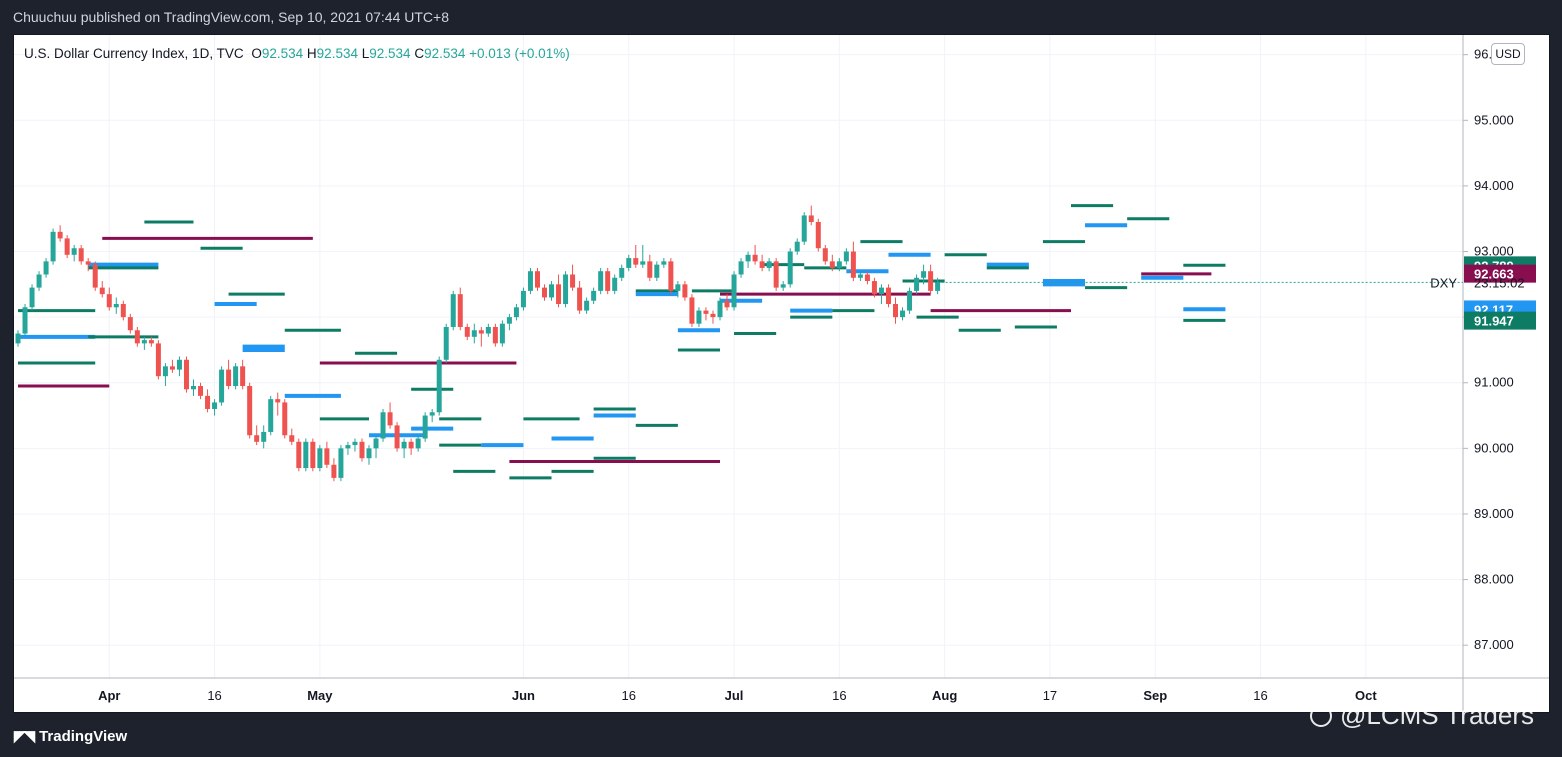  Describe the element at coordinates (1494, 382) in the screenshot. I see `price-tick-label: 91.000` at that location.